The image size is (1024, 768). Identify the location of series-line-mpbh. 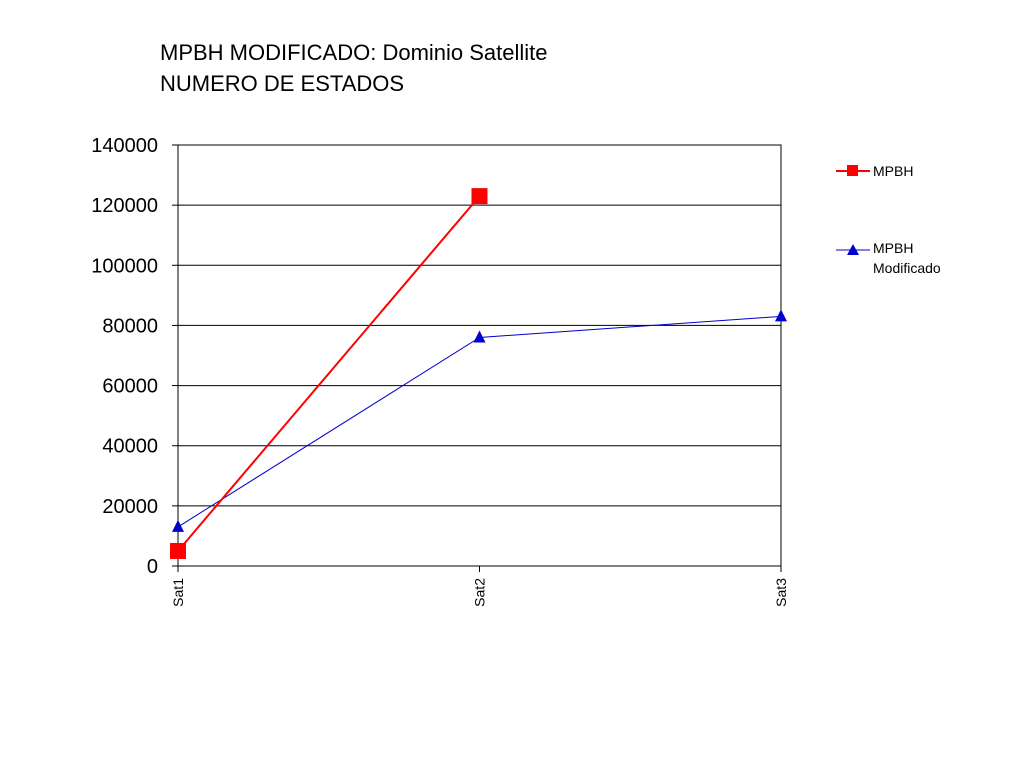
(329, 373).